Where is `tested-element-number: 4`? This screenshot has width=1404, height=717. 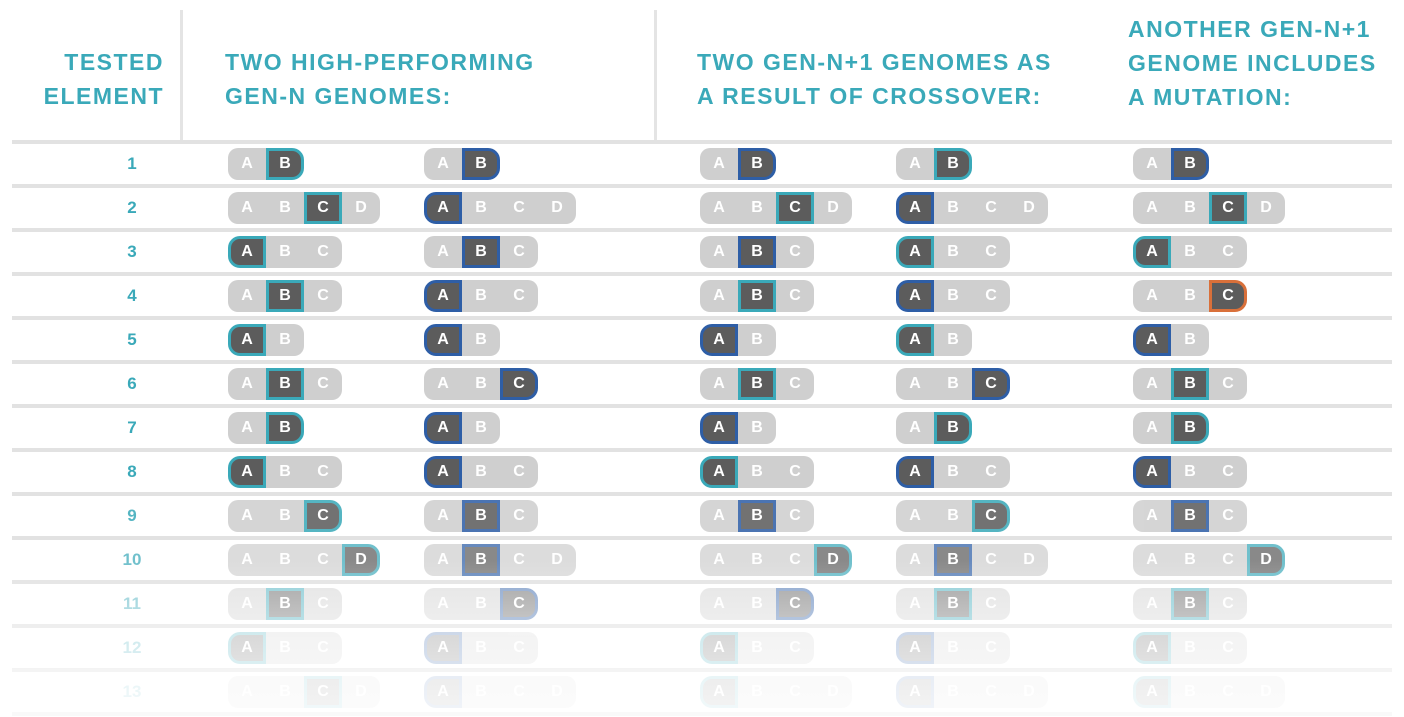
tested-element-number: 4 is located at coordinates (132, 295).